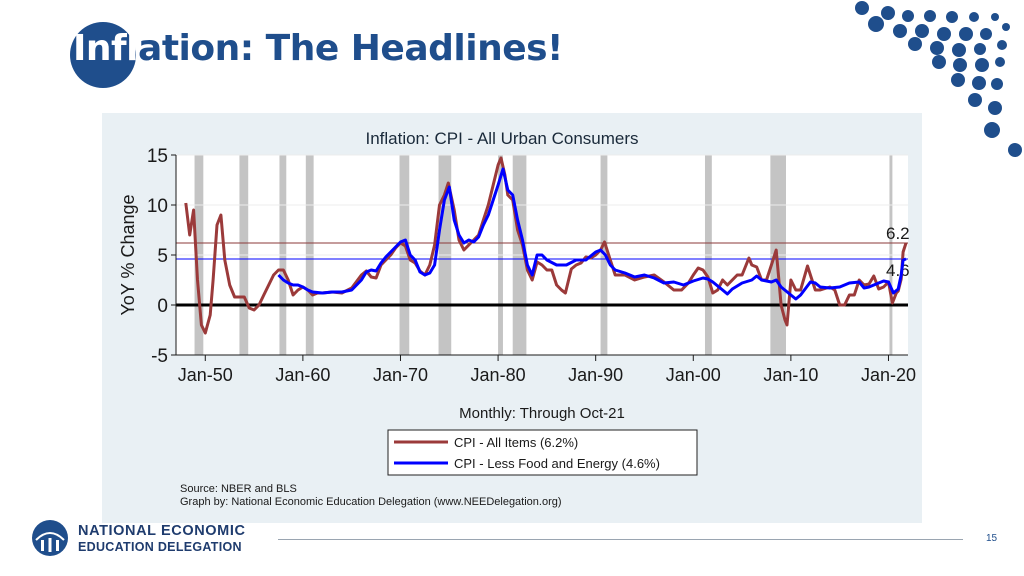 This screenshot has height=576, width=1024. I want to click on org-name-line2: EDUCATION DELEGATION, so click(160, 547).